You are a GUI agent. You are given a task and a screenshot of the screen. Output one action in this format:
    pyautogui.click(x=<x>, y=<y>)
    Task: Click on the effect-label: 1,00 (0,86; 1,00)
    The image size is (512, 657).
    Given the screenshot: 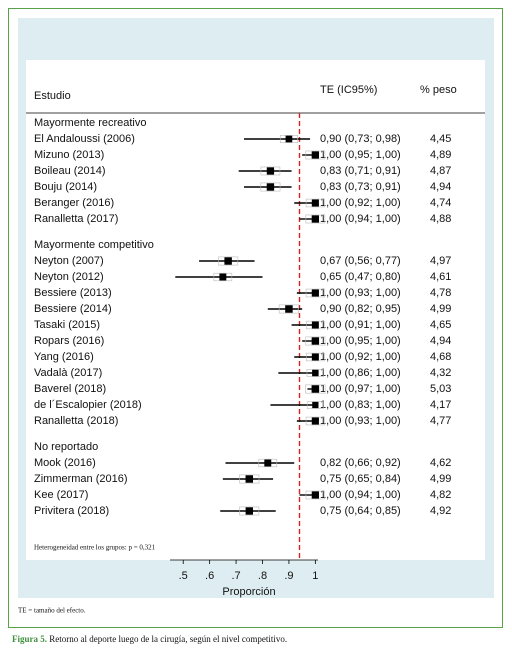 What is the action you would take?
    pyautogui.click(x=360, y=373)
    